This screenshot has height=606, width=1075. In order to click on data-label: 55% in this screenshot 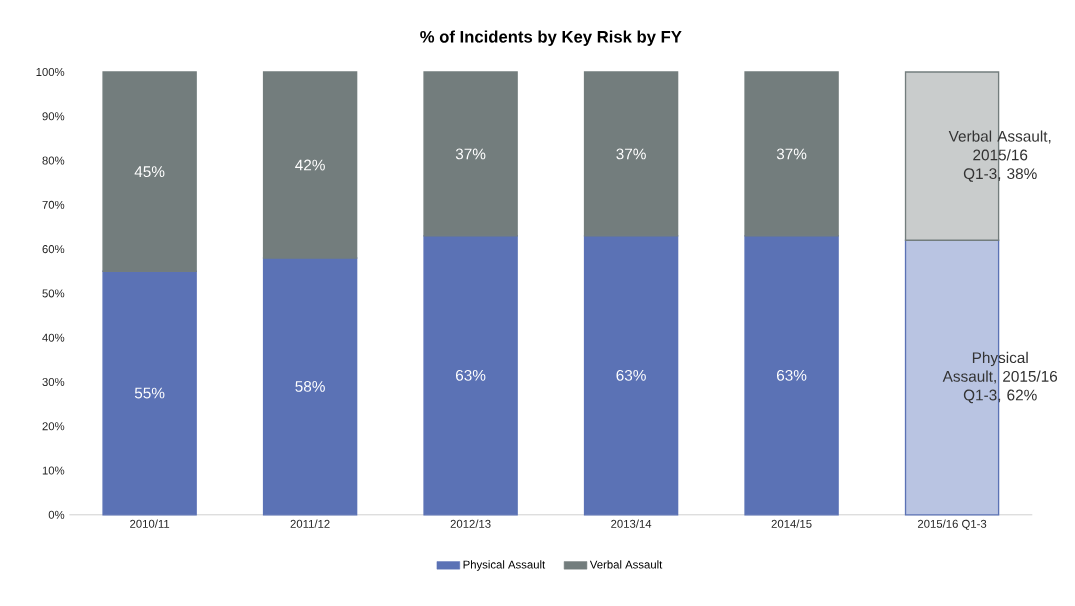, I will do `click(149, 393)`.